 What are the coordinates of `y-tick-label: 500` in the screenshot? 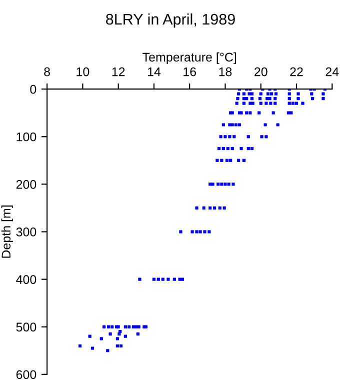 It's located at (26, 327).